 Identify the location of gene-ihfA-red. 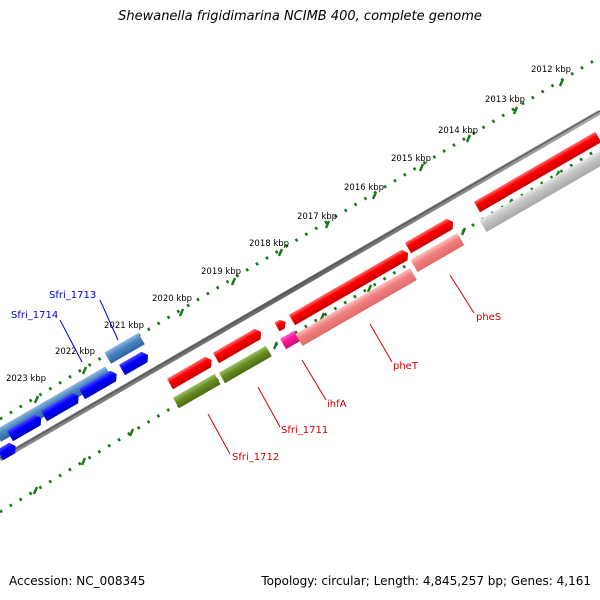
(280, 325).